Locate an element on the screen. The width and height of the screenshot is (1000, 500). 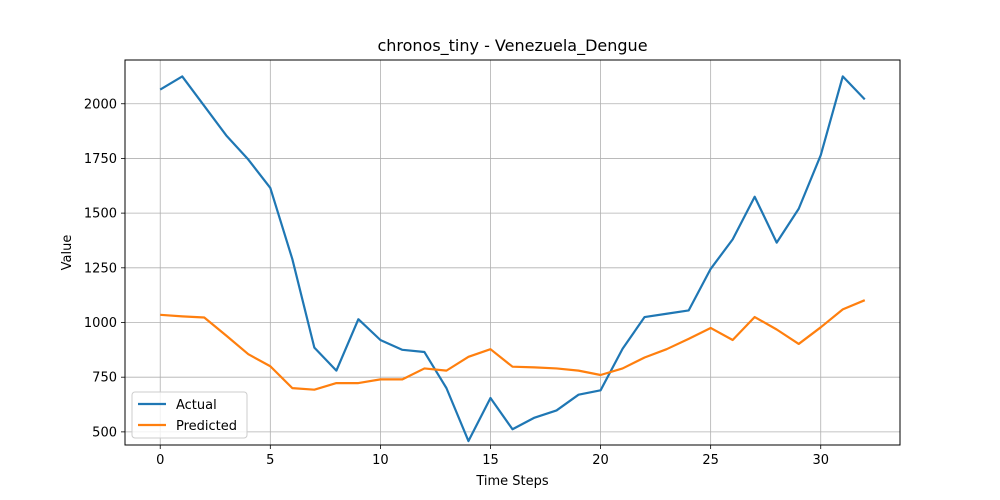
y-tick-label: 500 is located at coordinates (104, 432).